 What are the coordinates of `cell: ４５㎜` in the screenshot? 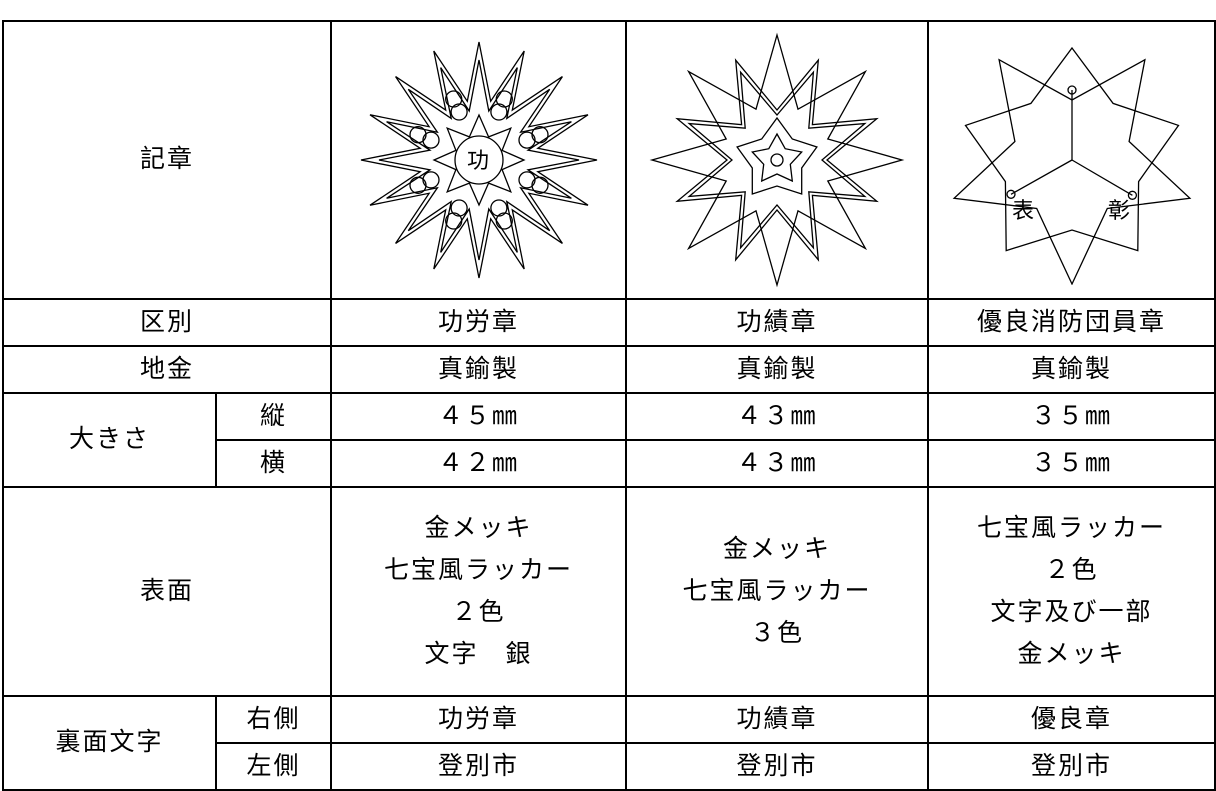 It's located at (479, 416).